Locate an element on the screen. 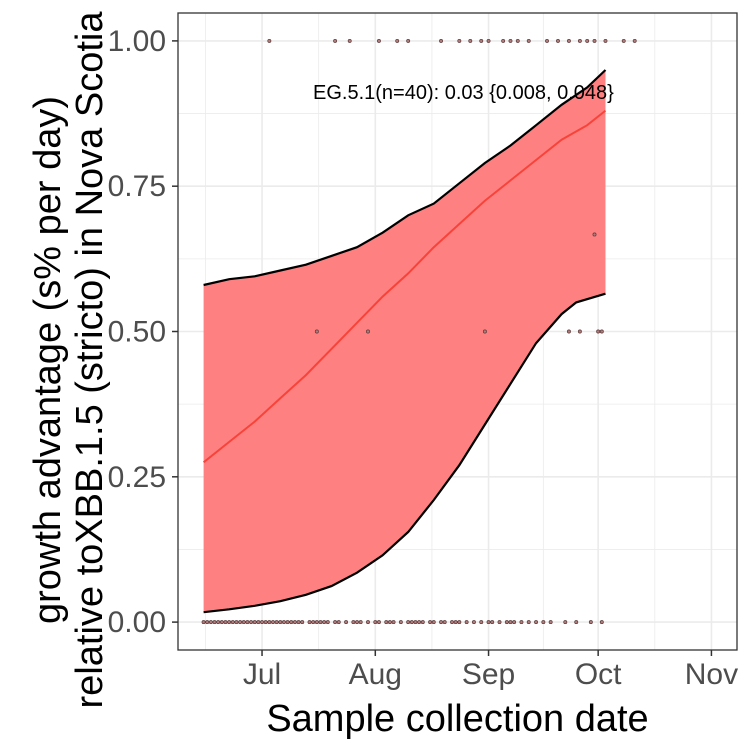 This screenshot has width=750, height=750. x-tick-label: Oct is located at coordinates (598, 674).